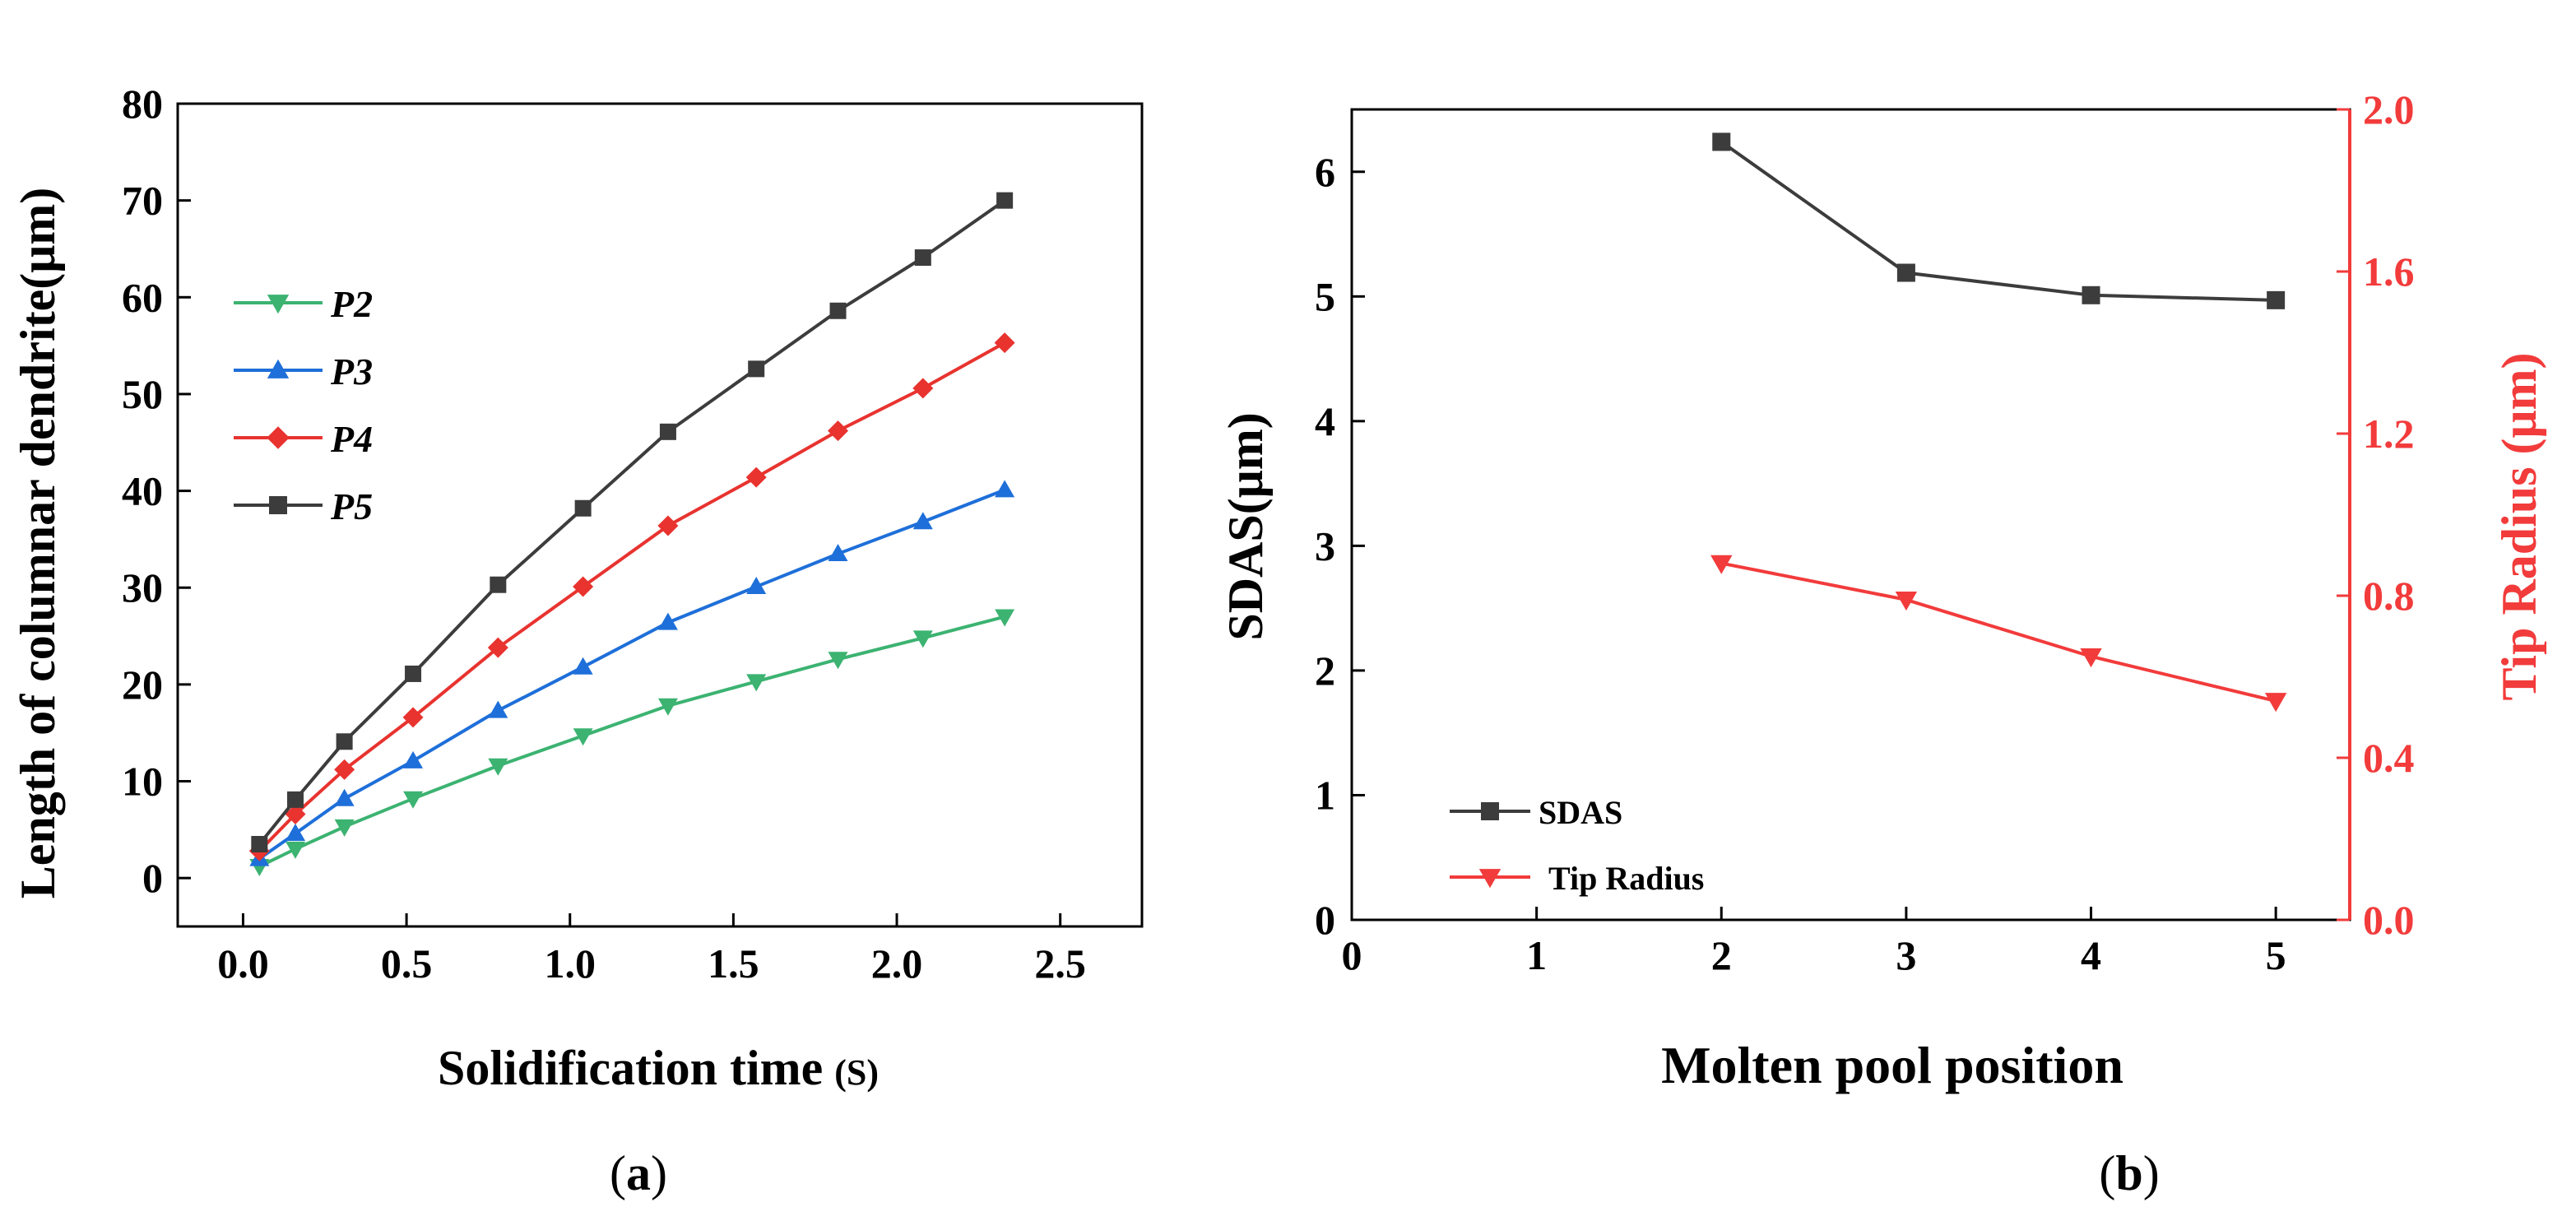 Image resolution: width=2576 pixels, height=1221 pixels. What do you see at coordinates (2389, 434) in the screenshot?
I see `panel-b-y-right-tick-label: 1.2` at bounding box center [2389, 434].